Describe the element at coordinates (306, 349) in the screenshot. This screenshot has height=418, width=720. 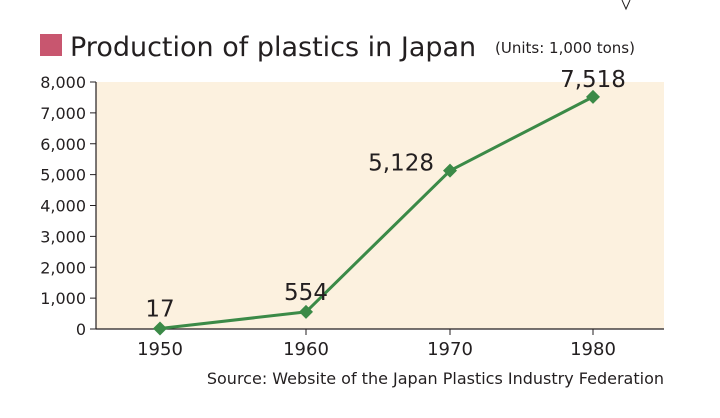
I see `x-tick-label: 1960` at that location.